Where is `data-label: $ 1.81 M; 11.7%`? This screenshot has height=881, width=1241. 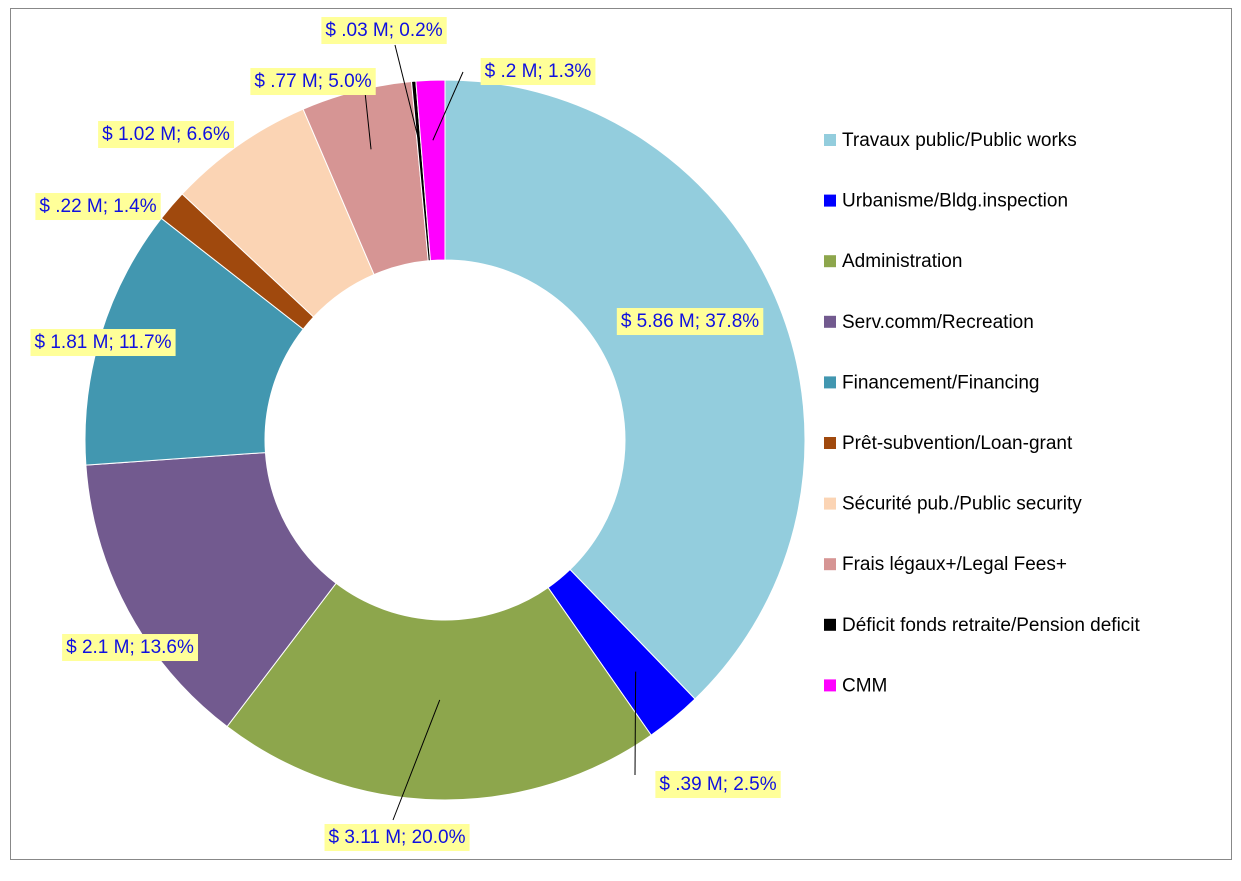 data-label: $ 1.81 M; 11.7% is located at coordinates (103, 342).